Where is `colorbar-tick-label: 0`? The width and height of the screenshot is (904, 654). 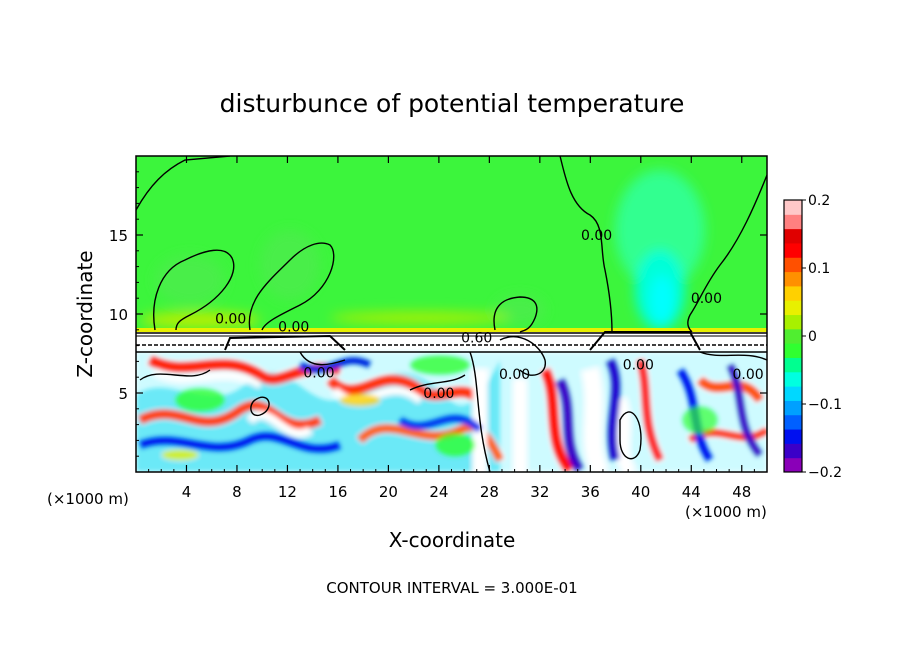 colorbar-tick-label: 0 is located at coordinates (812, 337).